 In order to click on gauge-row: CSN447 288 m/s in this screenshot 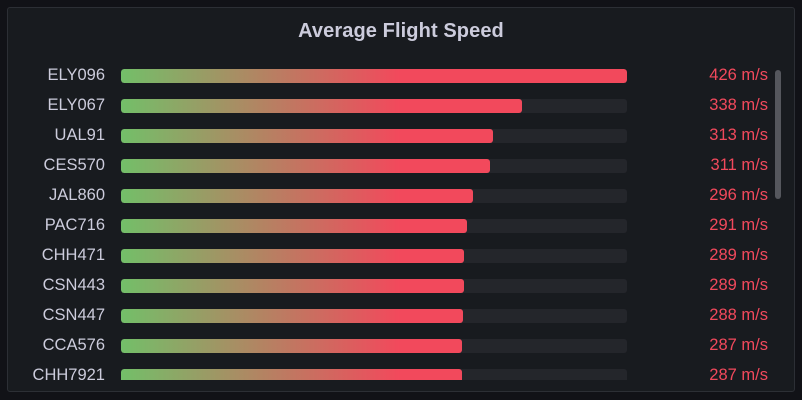, I will do `click(401, 315)`.